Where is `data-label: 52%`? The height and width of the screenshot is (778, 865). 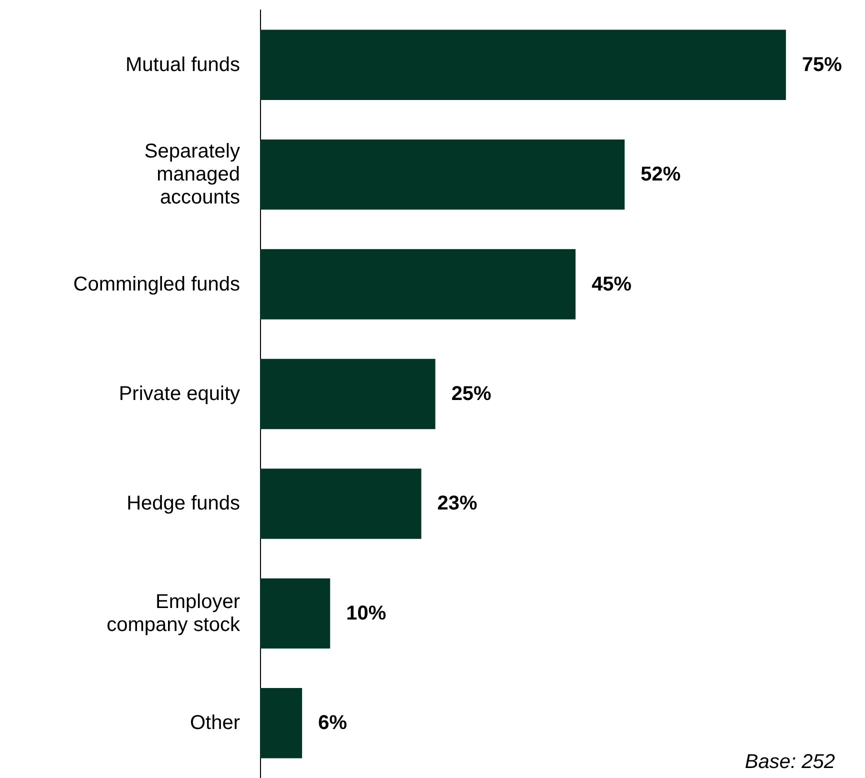
data-label: 52% is located at coordinates (660, 175).